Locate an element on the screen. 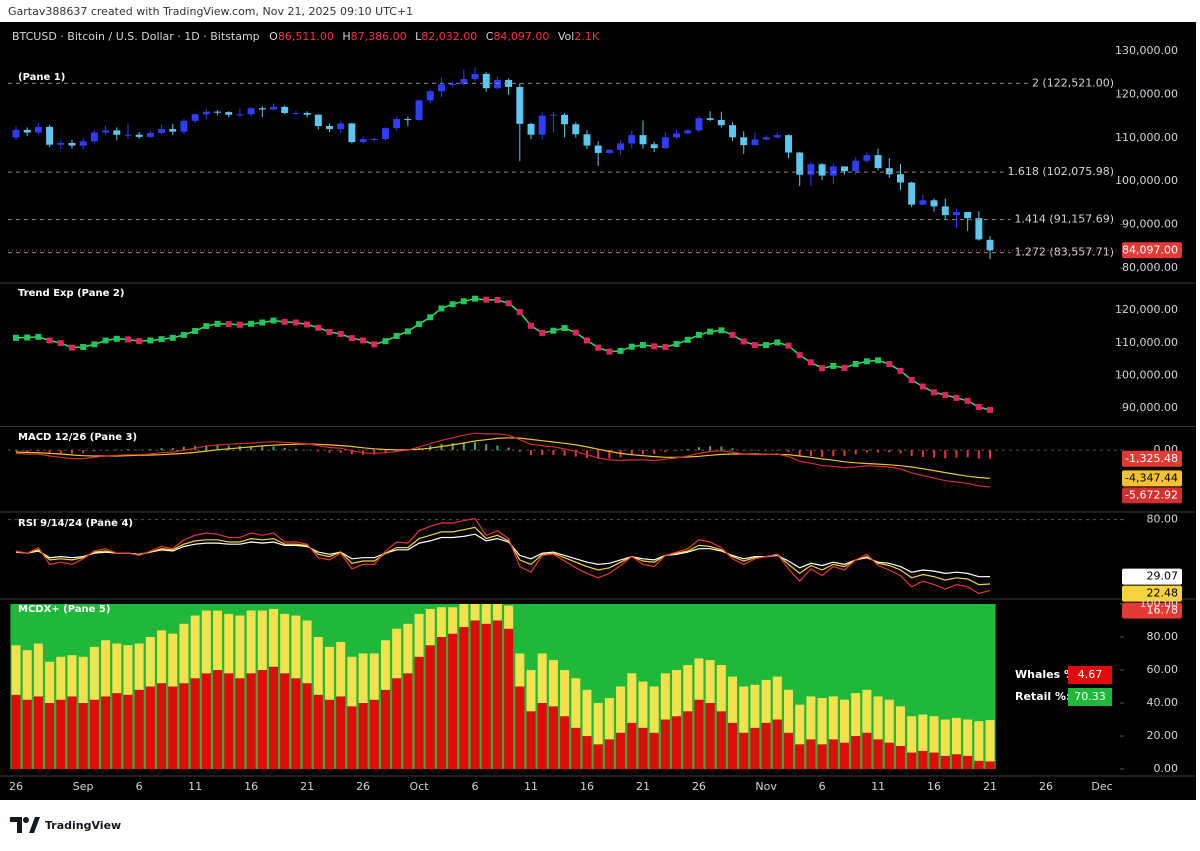  ohlc-key: L is located at coordinates (418, 36).